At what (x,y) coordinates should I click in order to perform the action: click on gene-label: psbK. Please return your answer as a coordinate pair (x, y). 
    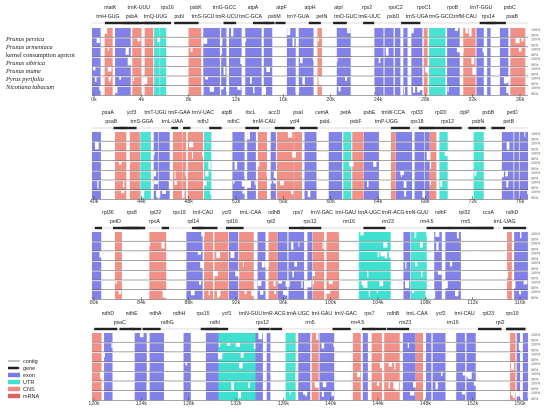
    Looking at the image, I should click on (196, 8).